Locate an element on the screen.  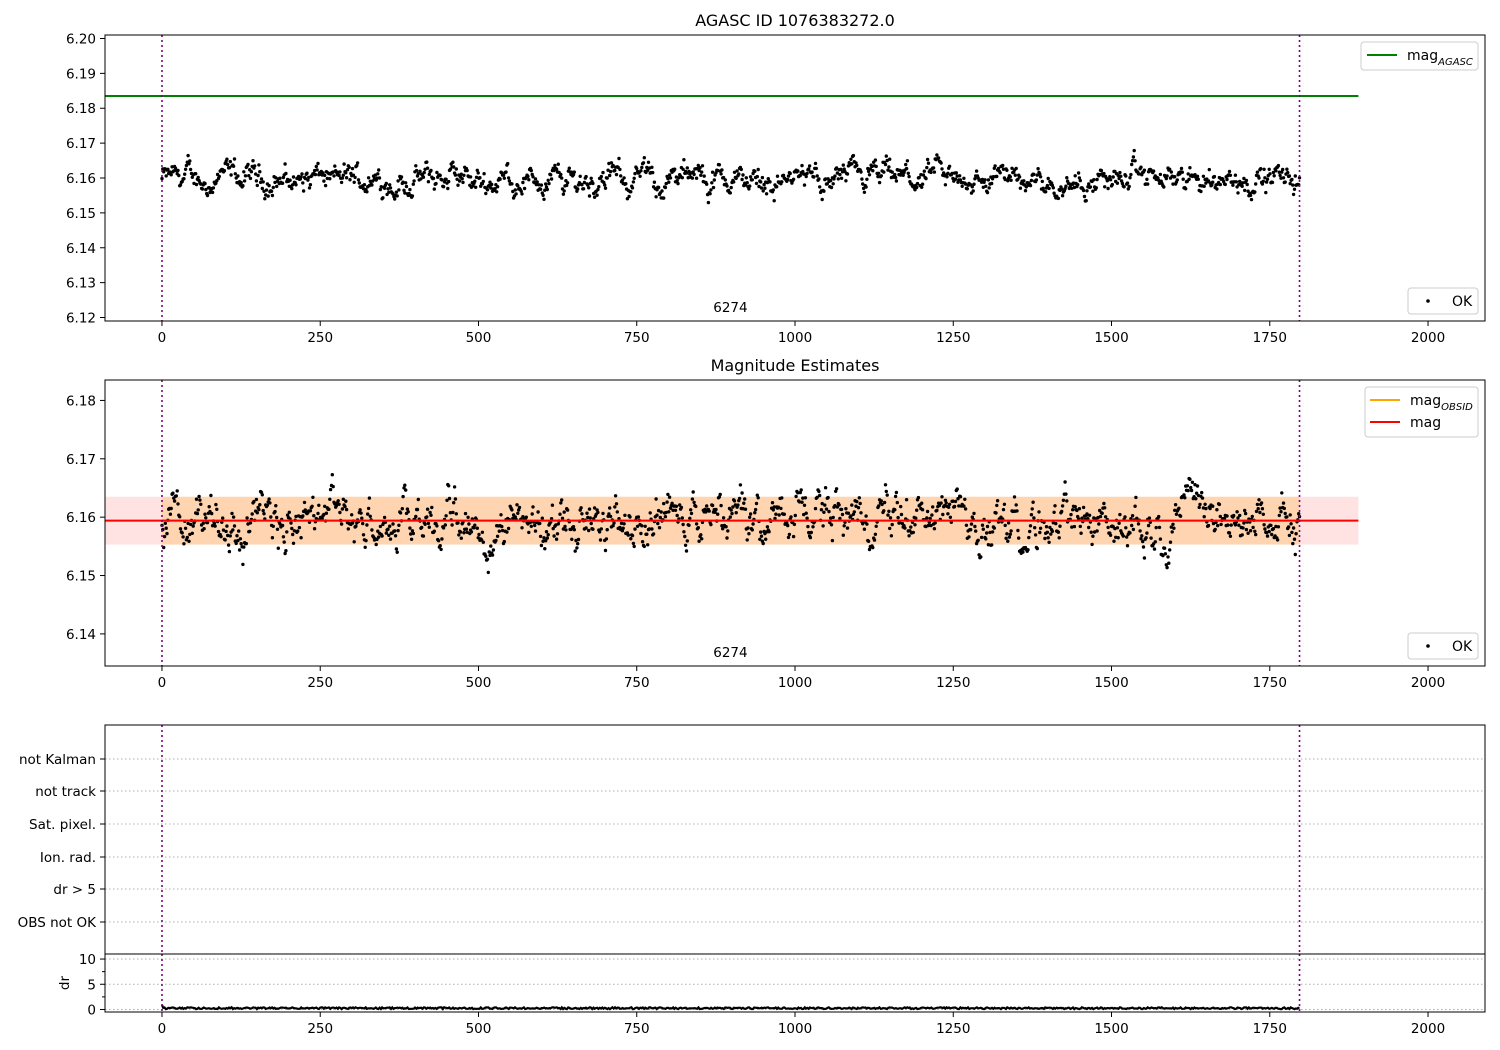
flag-category-label: not Kalman is located at coordinates (57, 760).